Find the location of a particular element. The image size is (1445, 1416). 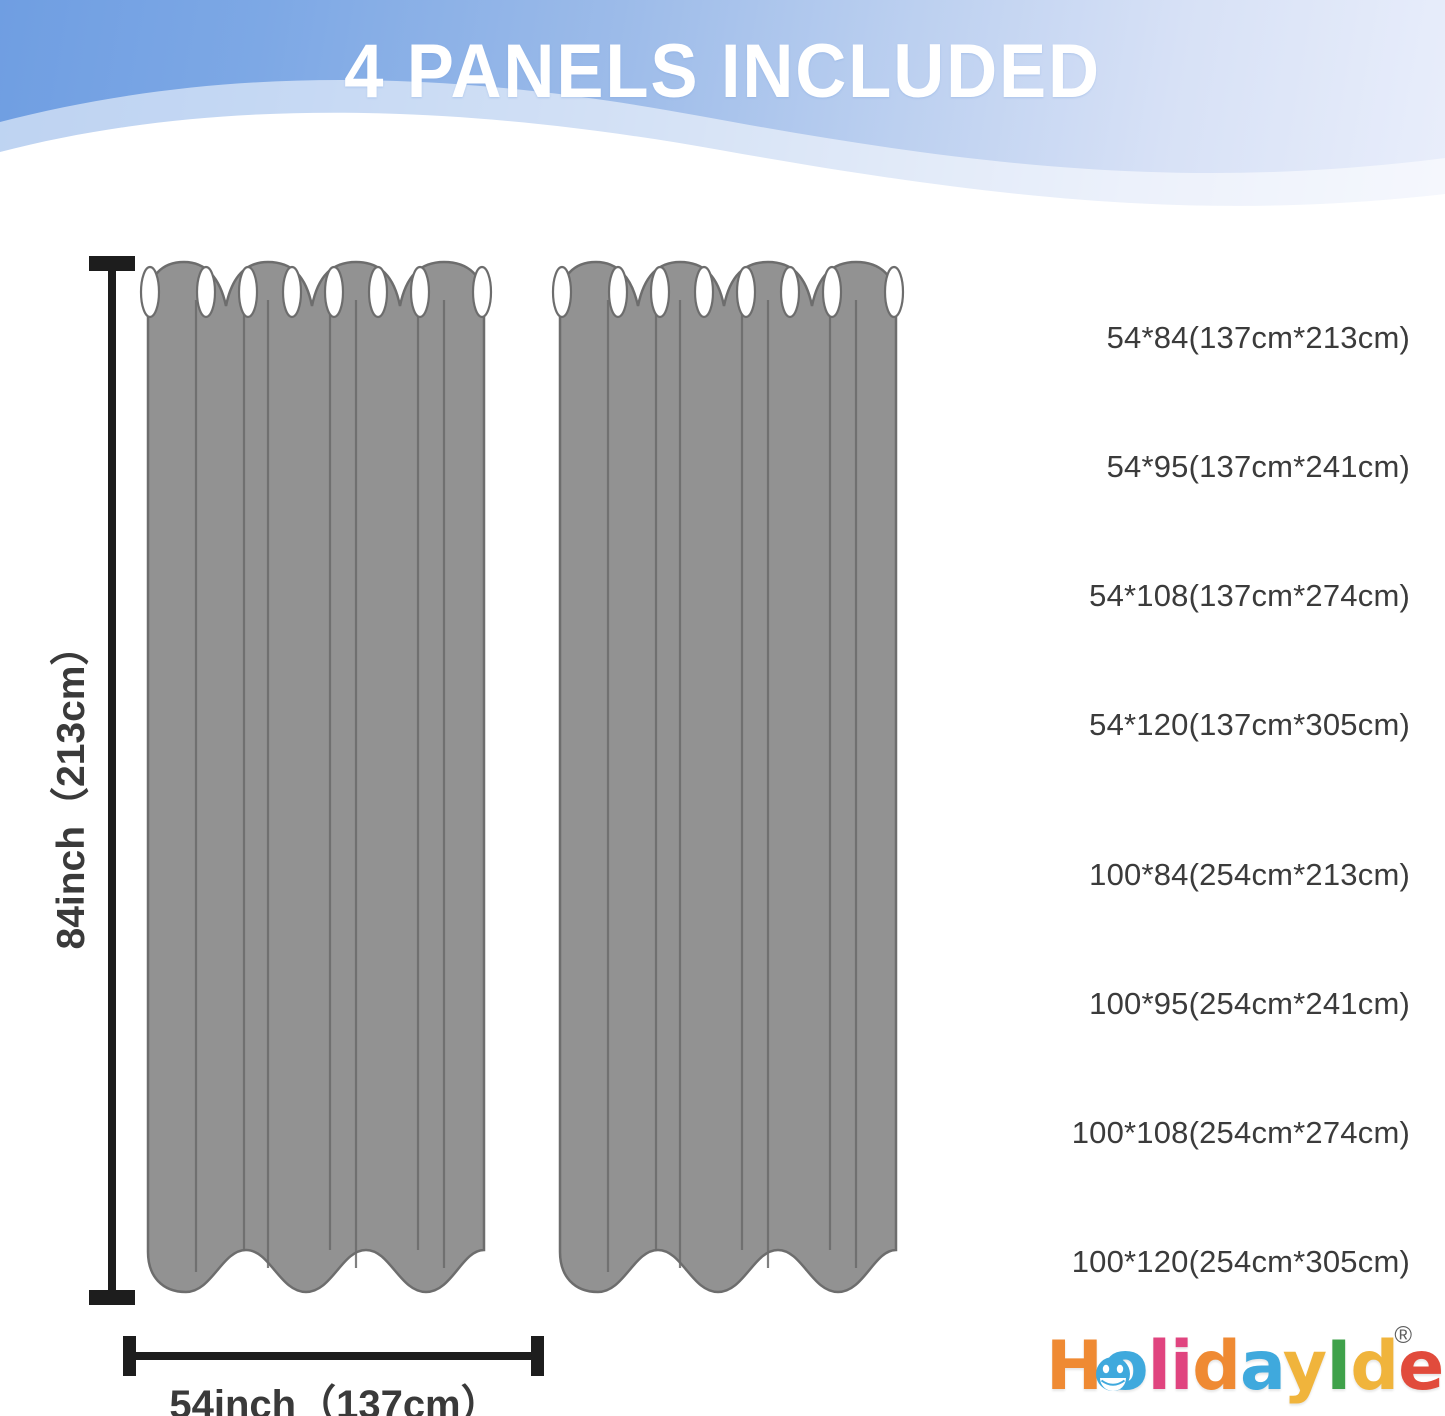

height-dimension-label: 84inch（213cm） is located at coordinates (71, 788).